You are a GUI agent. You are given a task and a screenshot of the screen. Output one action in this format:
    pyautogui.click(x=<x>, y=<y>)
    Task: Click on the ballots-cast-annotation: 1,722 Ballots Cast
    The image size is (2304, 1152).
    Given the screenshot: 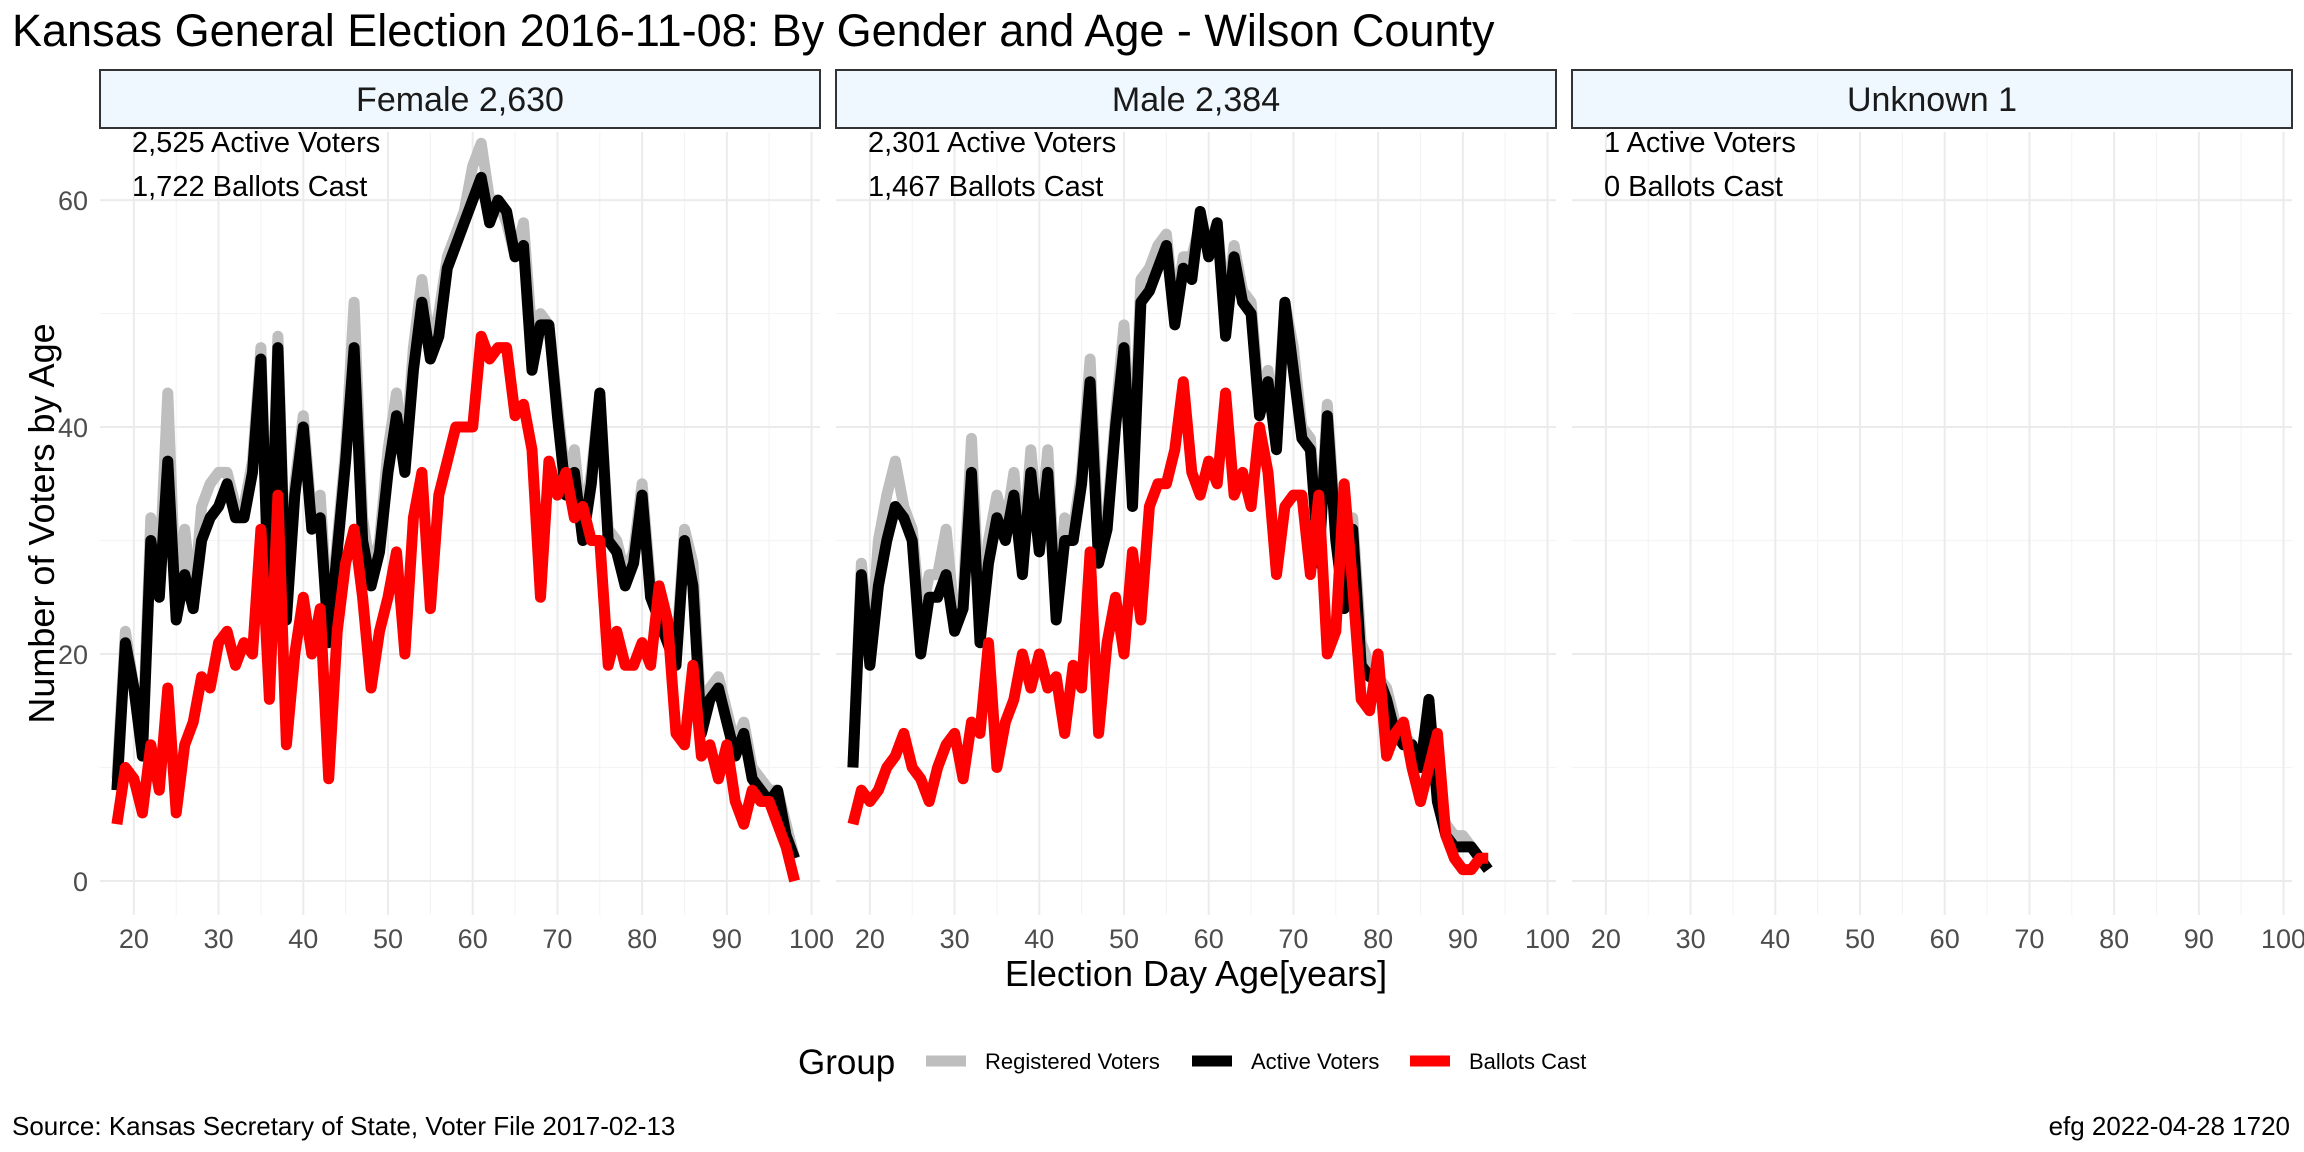 What is the action you would take?
    pyautogui.click(x=249, y=187)
    